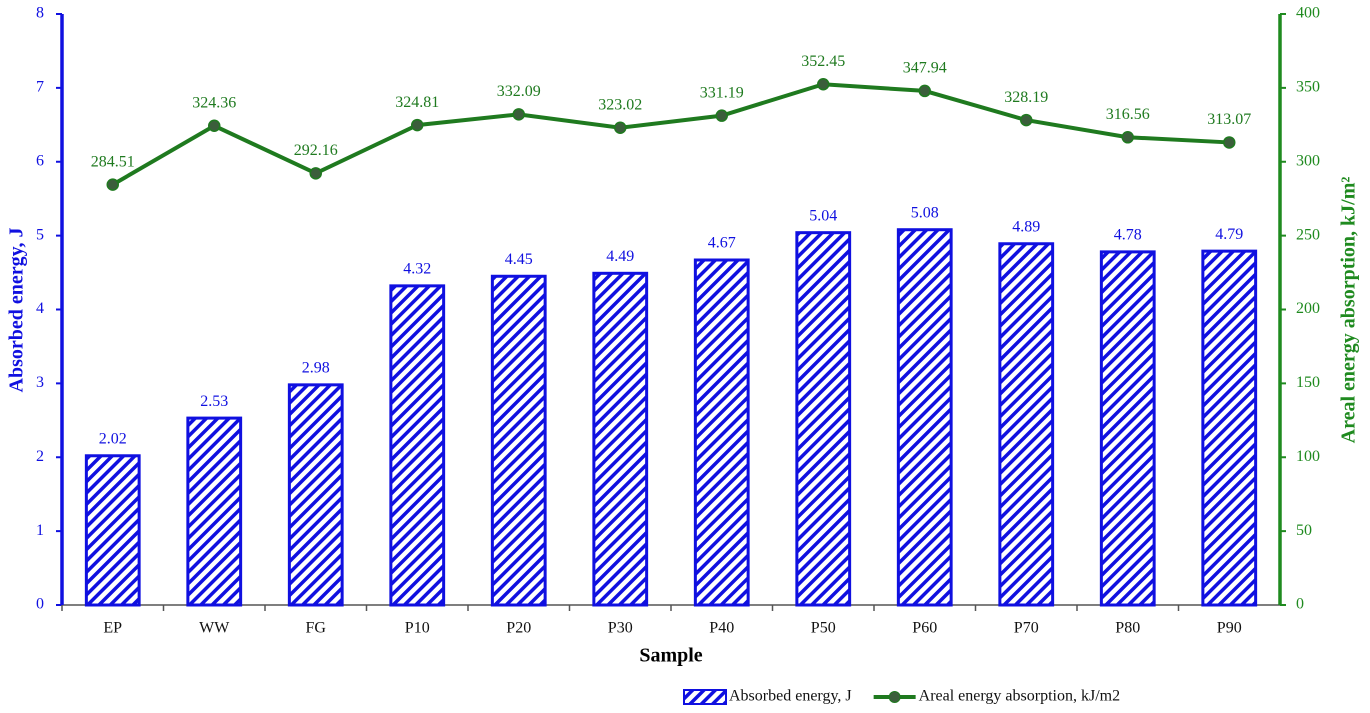 This screenshot has width=1370, height=713. Describe the element at coordinates (1300, 604) in the screenshot. I see `y2-tick-label: 0` at that location.